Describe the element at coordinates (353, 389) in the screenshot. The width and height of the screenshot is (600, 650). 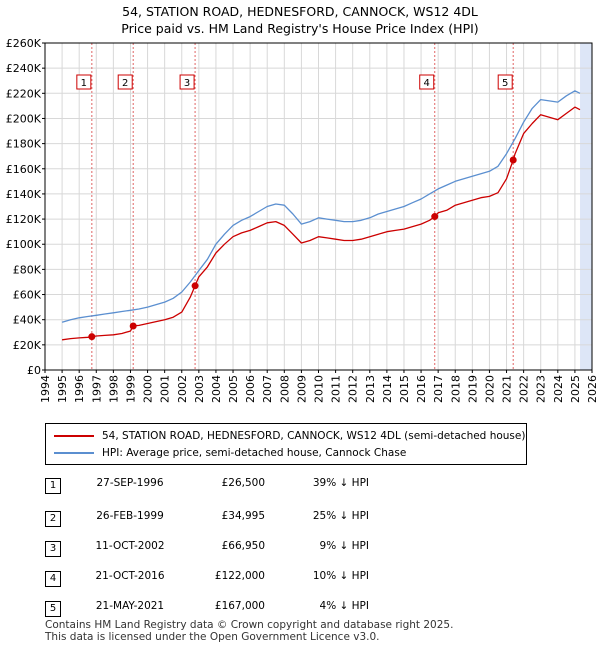
I see `x-tick-label: 2012` at that location.